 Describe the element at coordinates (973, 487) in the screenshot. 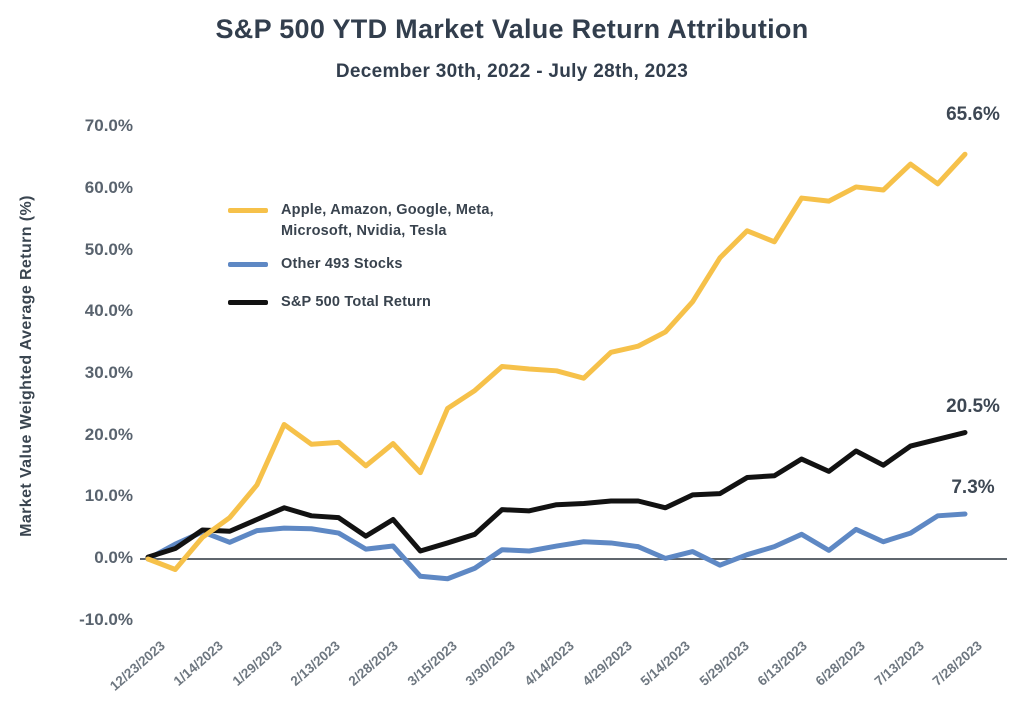

I see `end-value-label-other493: 7.3%` at that location.